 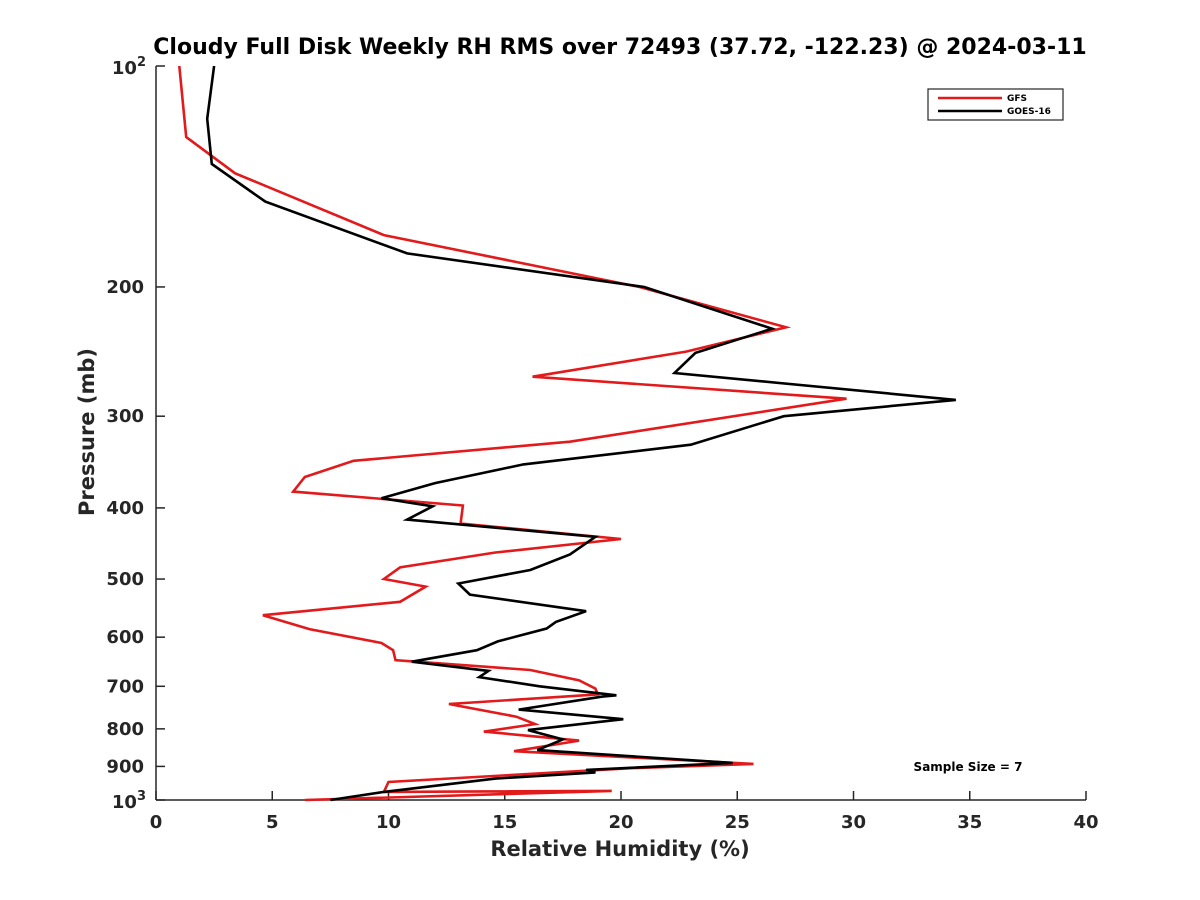 What do you see at coordinates (1029, 112) in the screenshot?
I see `legend-label-goes16: GOES-16` at bounding box center [1029, 112].